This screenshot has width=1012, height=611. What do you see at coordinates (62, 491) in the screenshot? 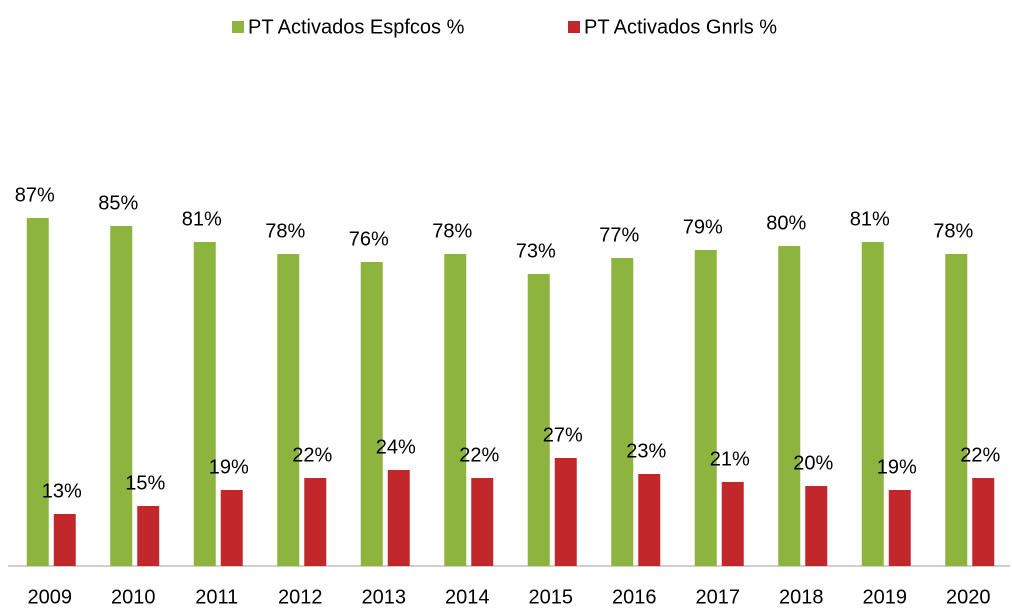
I see `data-label: 13%` at bounding box center [62, 491].